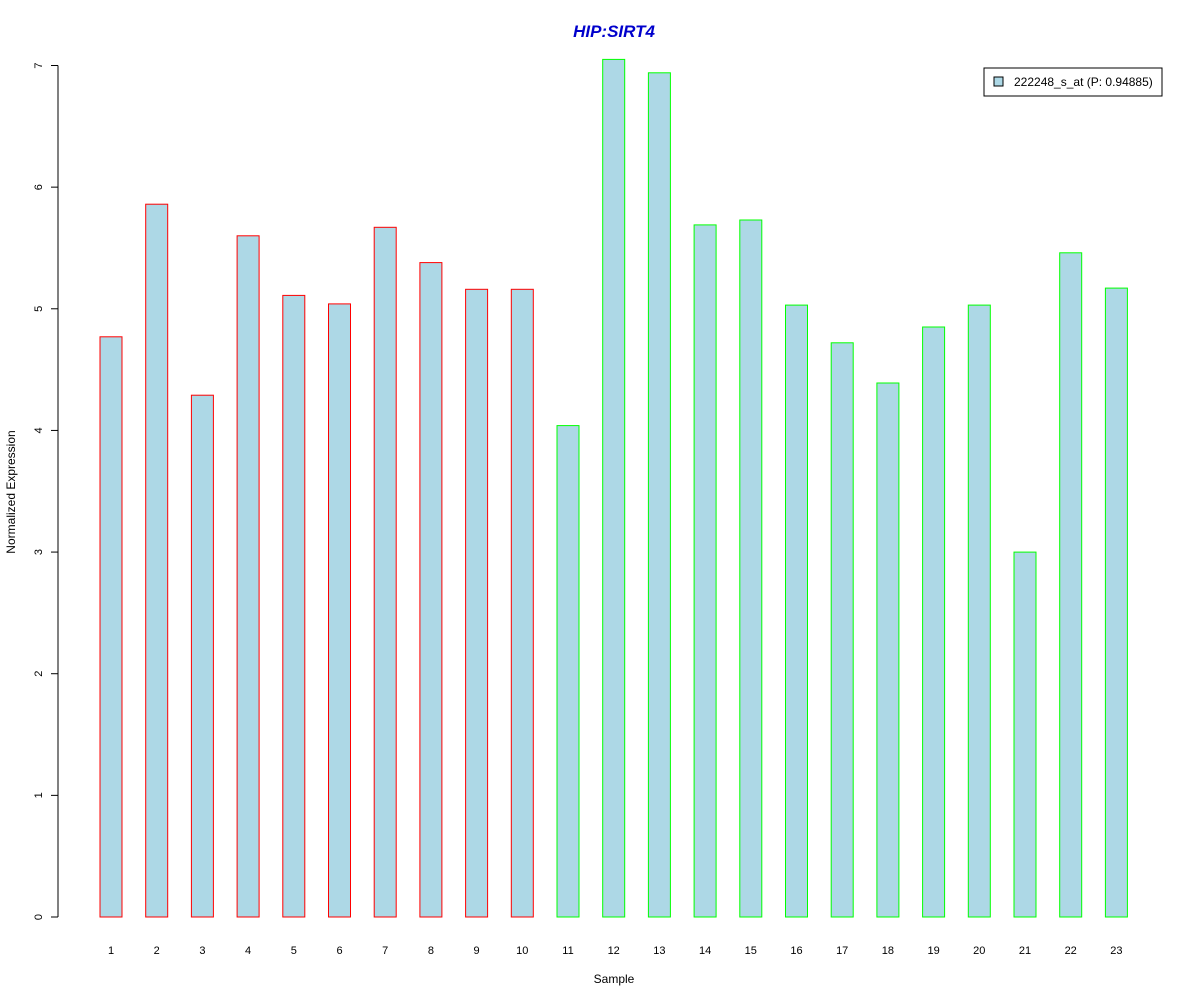 The height and width of the screenshot is (1000, 1200). Describe the element at coordinates (39, 309) in the screenshot. I see `y-tick-label: 5` at that location.